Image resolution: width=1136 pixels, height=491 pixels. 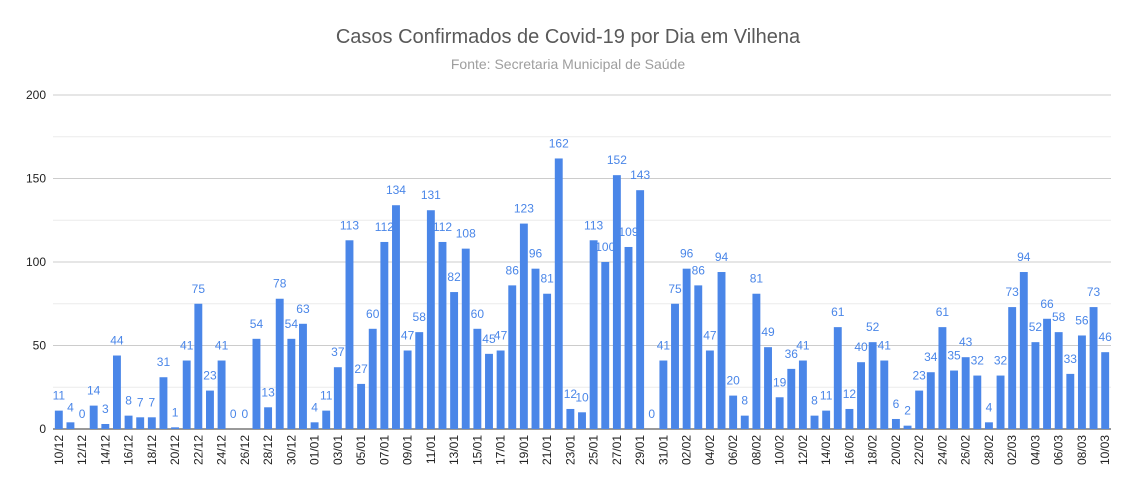 What do you see at coordinates (907, 411) in the screenshot?
I see `data-label: 2` at bounding box center [907, 411].